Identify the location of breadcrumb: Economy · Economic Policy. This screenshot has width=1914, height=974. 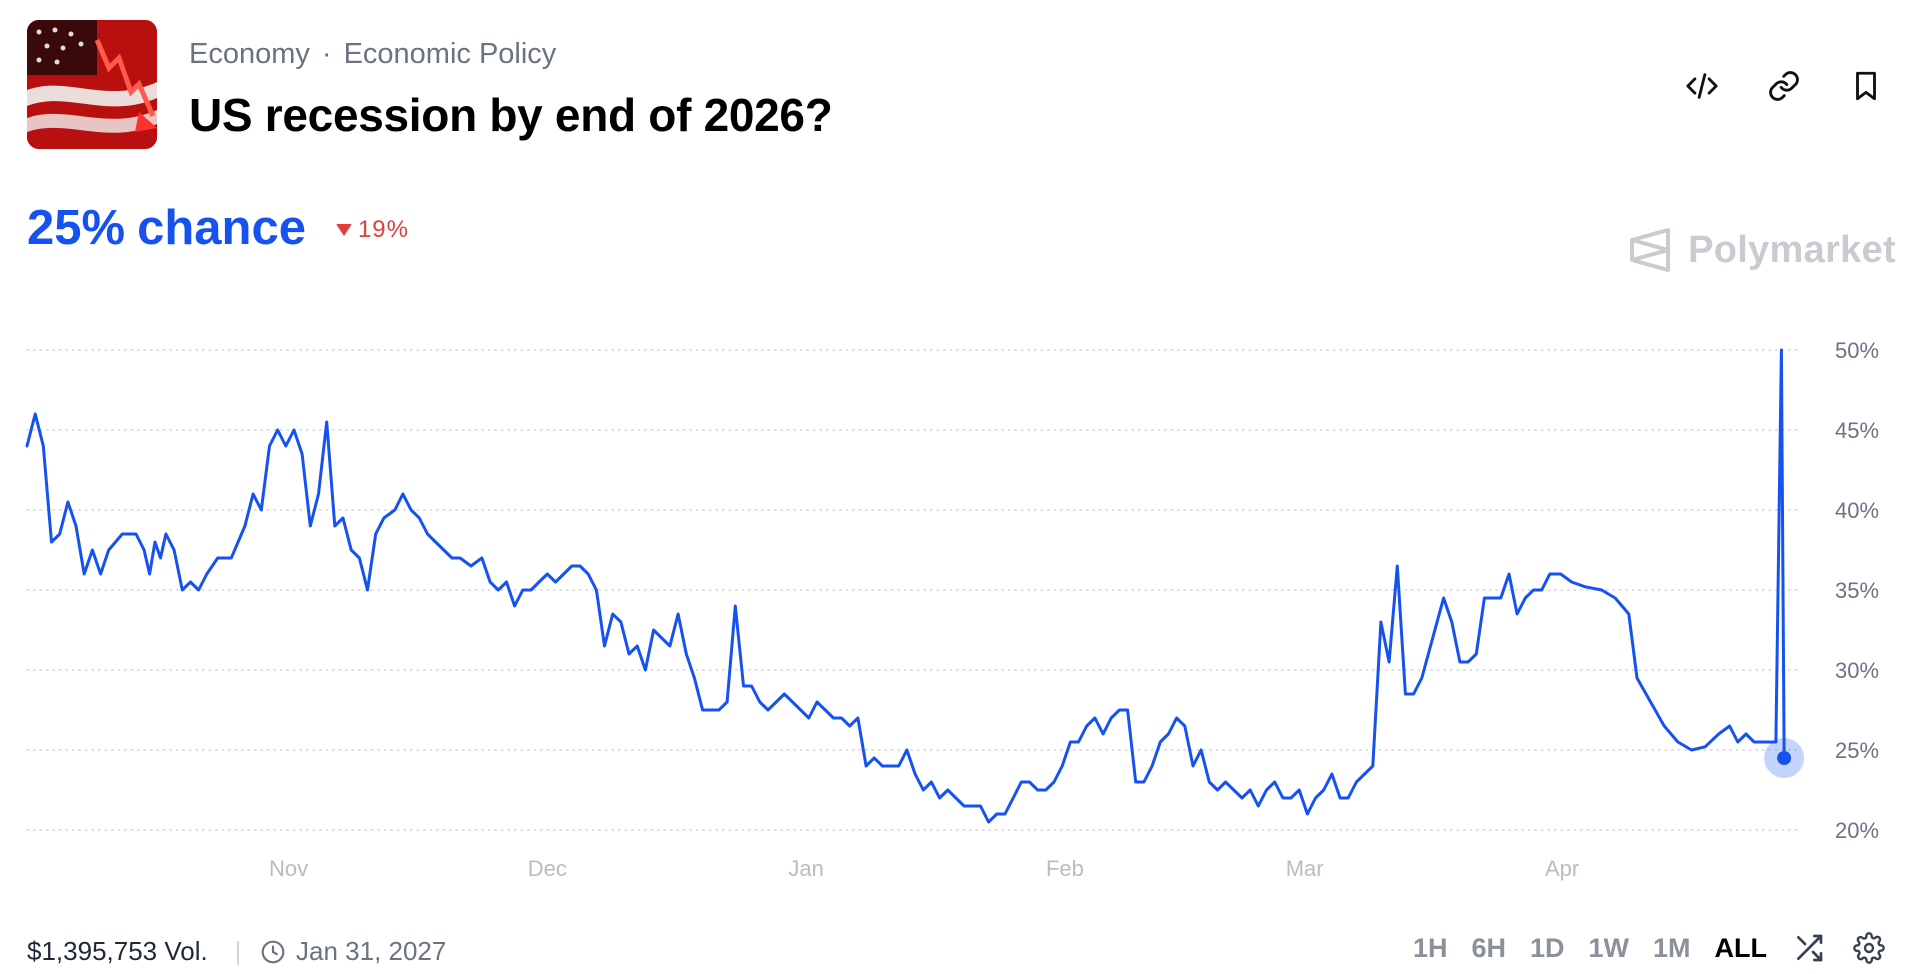
(372, 54).